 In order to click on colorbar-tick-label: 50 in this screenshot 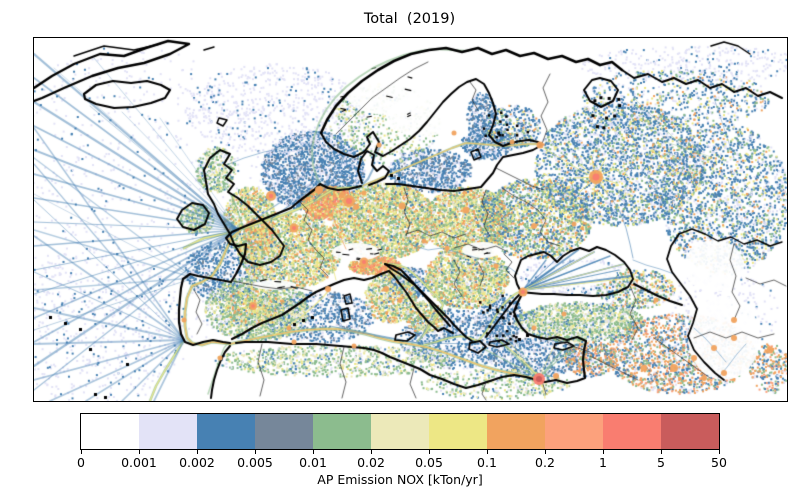, I will do `click(719, 462)`.